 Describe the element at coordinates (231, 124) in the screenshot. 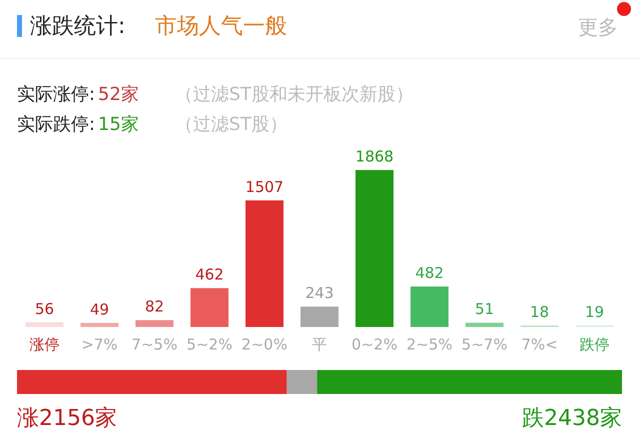

I see `text: （过滤ST股）` at that location.